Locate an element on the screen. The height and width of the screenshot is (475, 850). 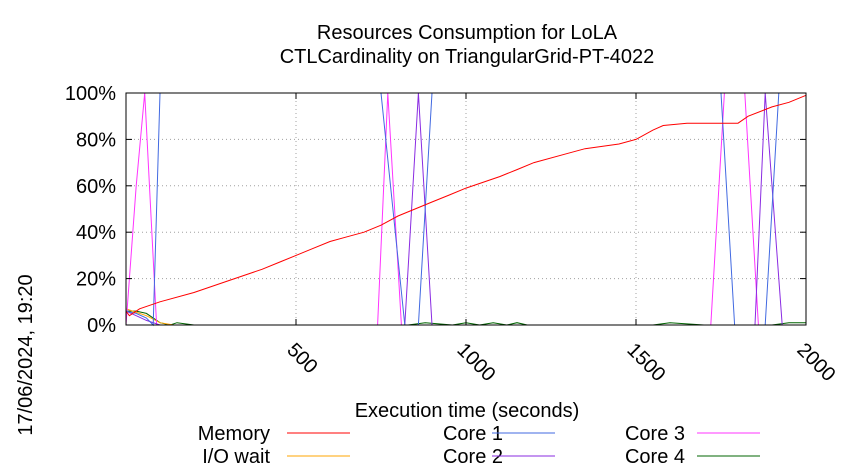
legend-label: Memory is located at coordinates (234, 434).